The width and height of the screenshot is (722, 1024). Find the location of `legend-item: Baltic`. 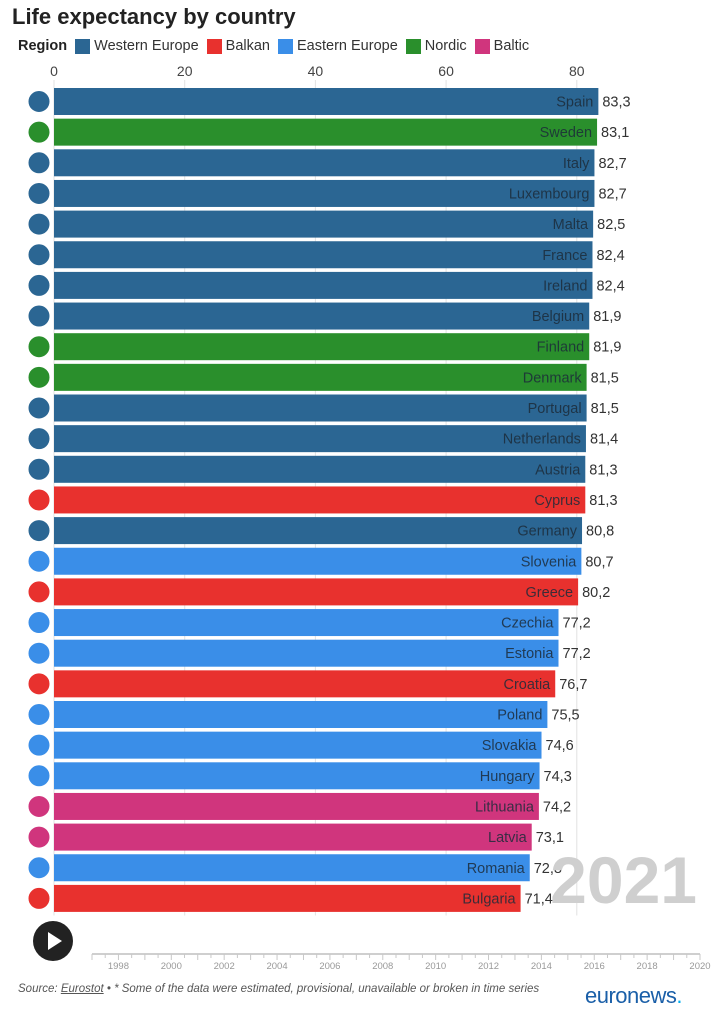

legend-item: Baltic is located at coordinates (501, 46).